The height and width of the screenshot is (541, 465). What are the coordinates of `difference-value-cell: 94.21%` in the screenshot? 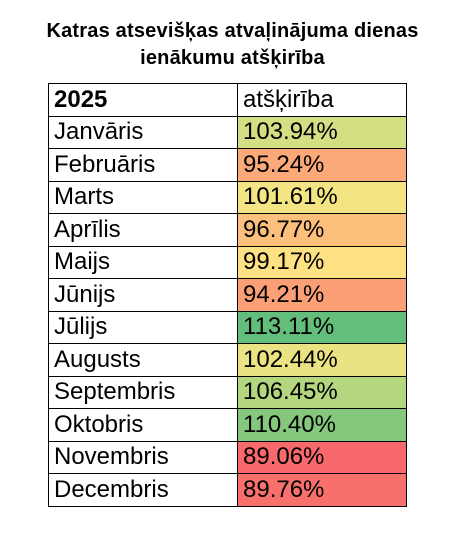 It's located at (322, 295).